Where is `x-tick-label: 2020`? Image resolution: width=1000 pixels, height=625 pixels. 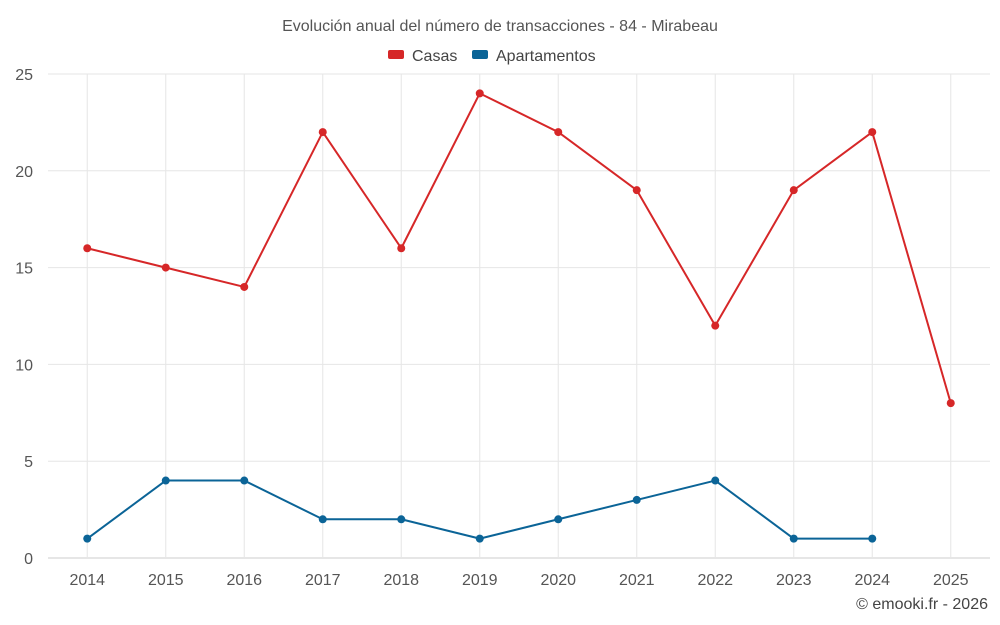 x-tick-label: 2020 is located at coordinates (558, 580).